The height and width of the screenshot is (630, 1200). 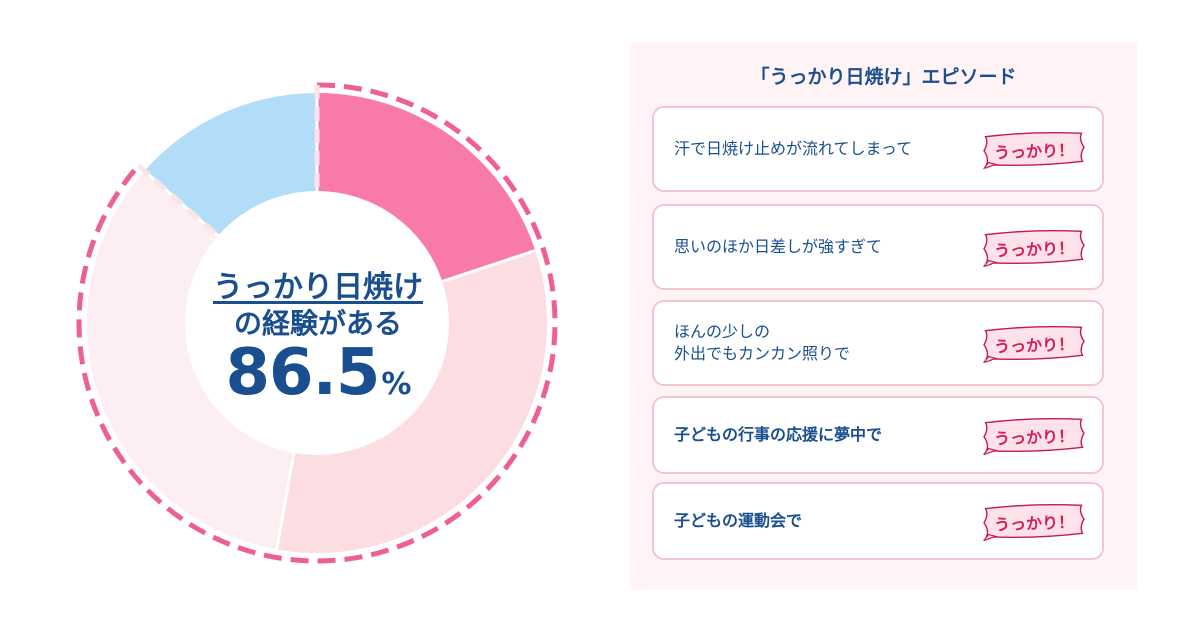 I want to click on center-value-unit: %, so click(x=396, y=384).